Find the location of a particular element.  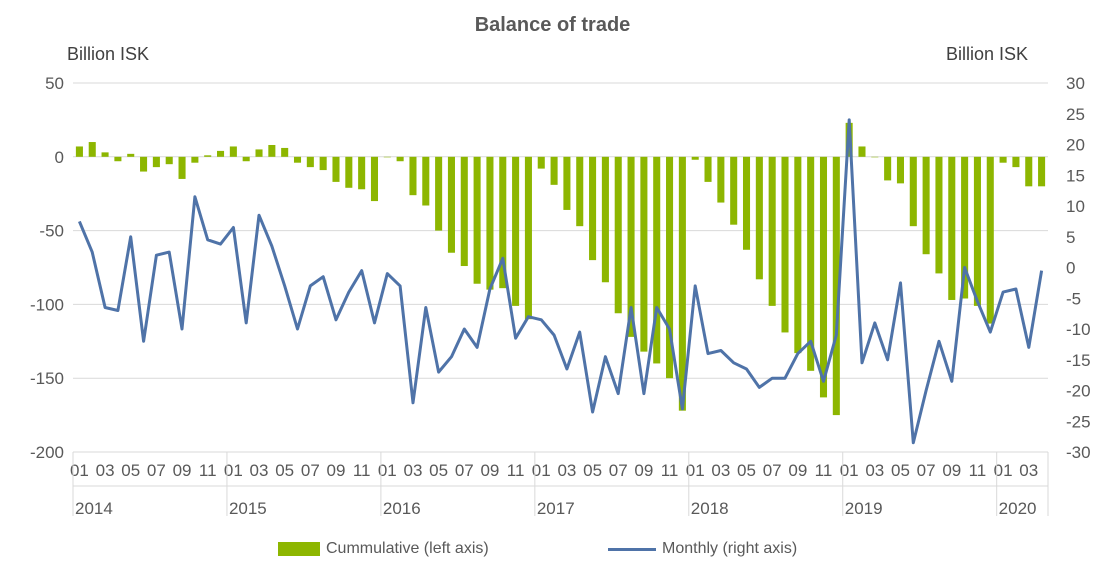

right-axis-tick-label: 10 is located at coordinates (1075, 206).